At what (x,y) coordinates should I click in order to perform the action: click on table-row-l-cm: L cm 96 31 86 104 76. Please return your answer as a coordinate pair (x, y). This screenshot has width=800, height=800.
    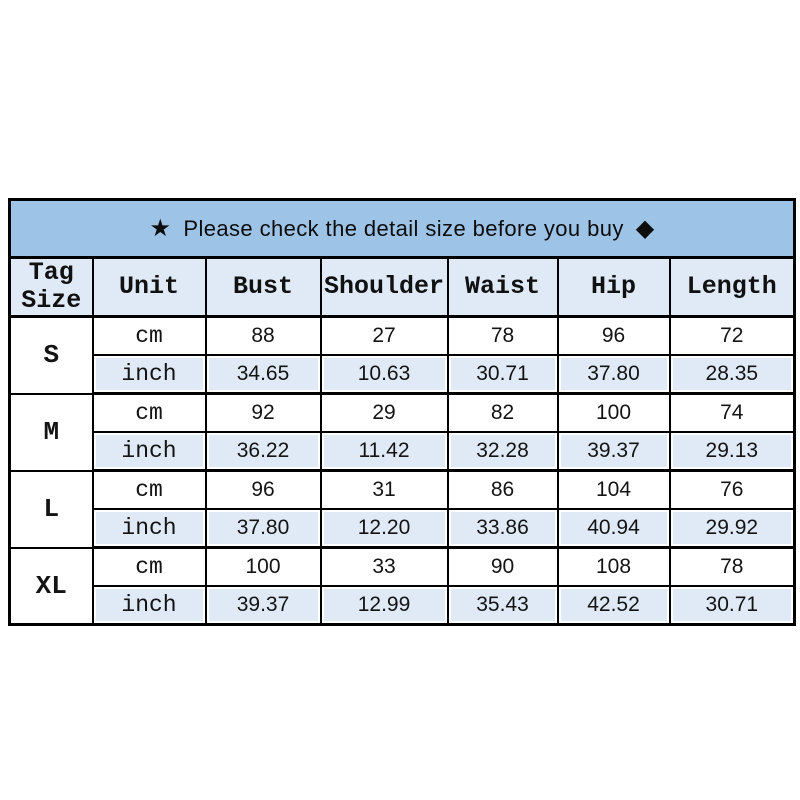
    Looking at the image, I should click on (402, 509).